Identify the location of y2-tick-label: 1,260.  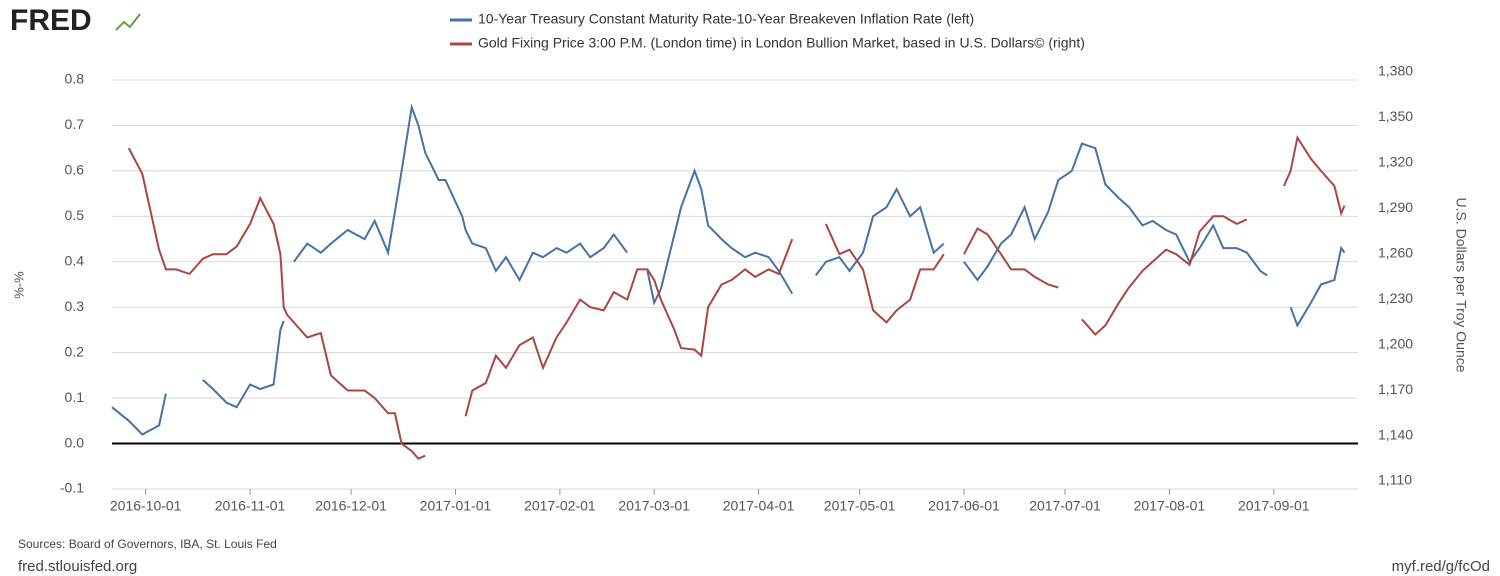
(1395, 252).